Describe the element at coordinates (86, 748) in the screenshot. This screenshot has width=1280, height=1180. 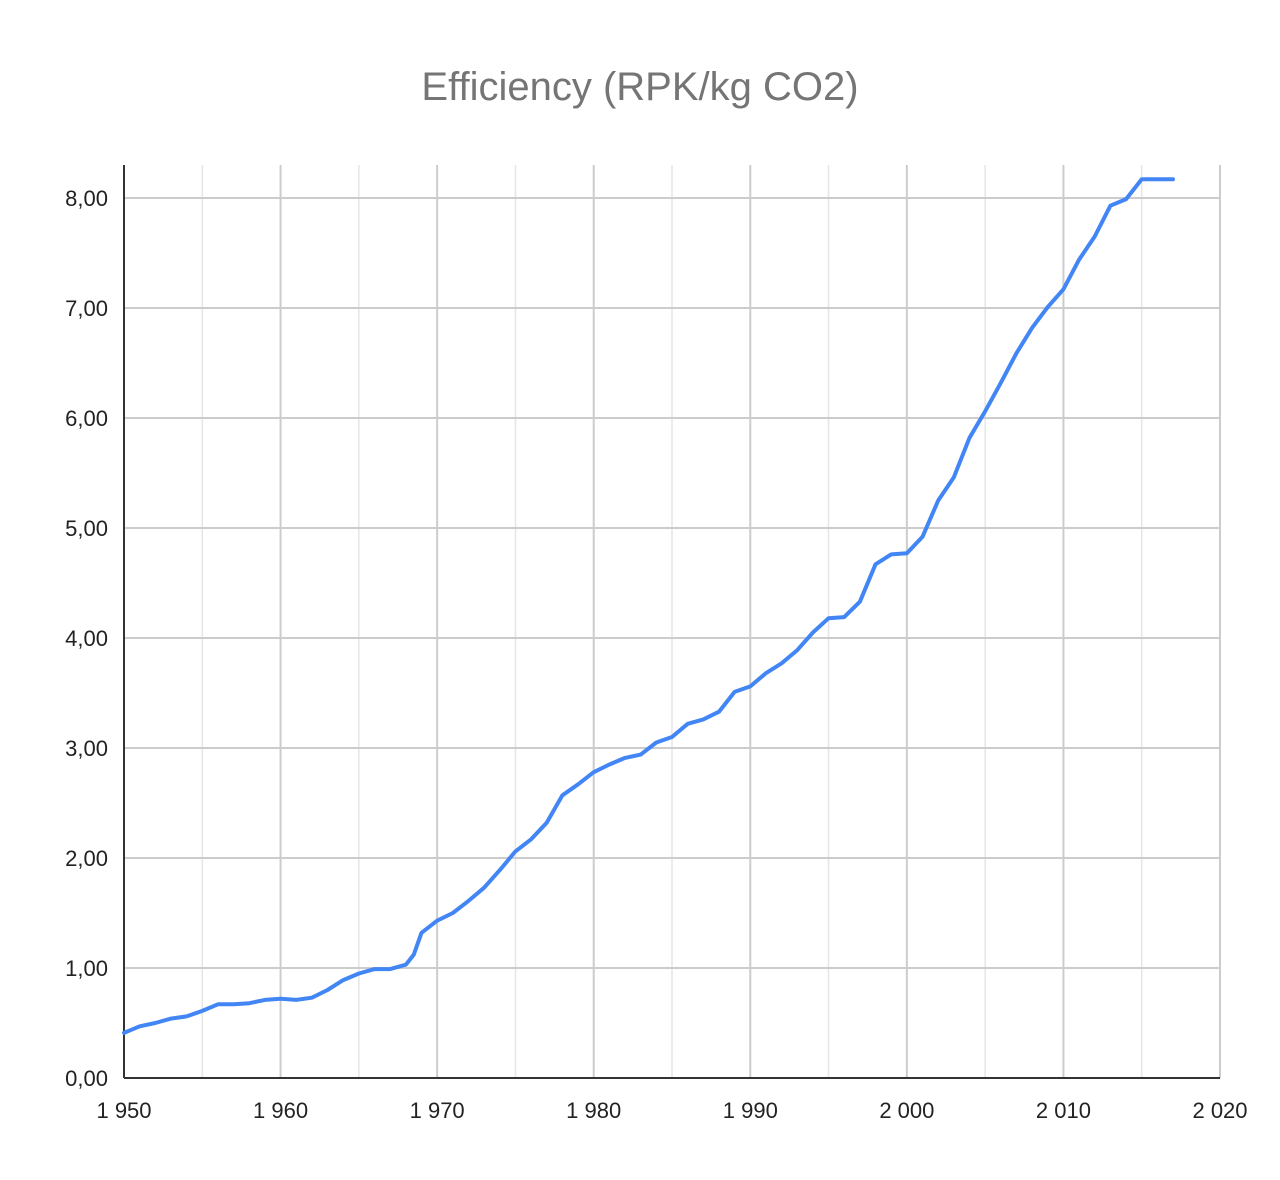
I see `y-tick-label: 3,00` at that location.